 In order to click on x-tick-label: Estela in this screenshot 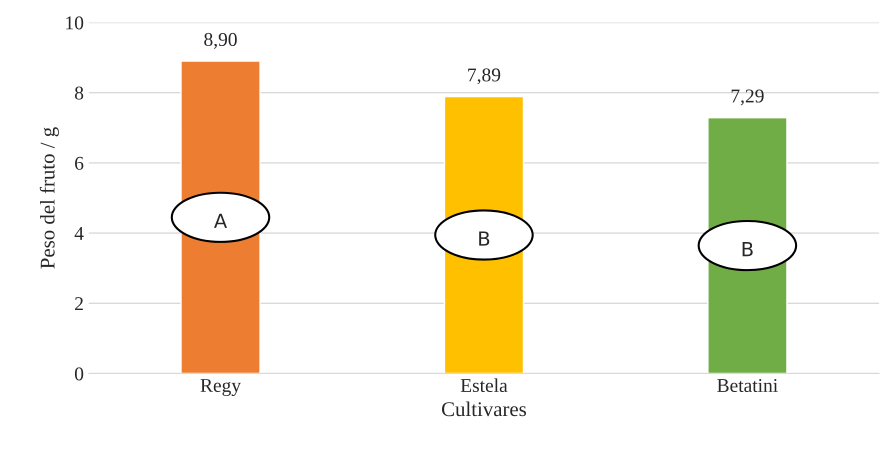, I will do `click(484, 385)`.